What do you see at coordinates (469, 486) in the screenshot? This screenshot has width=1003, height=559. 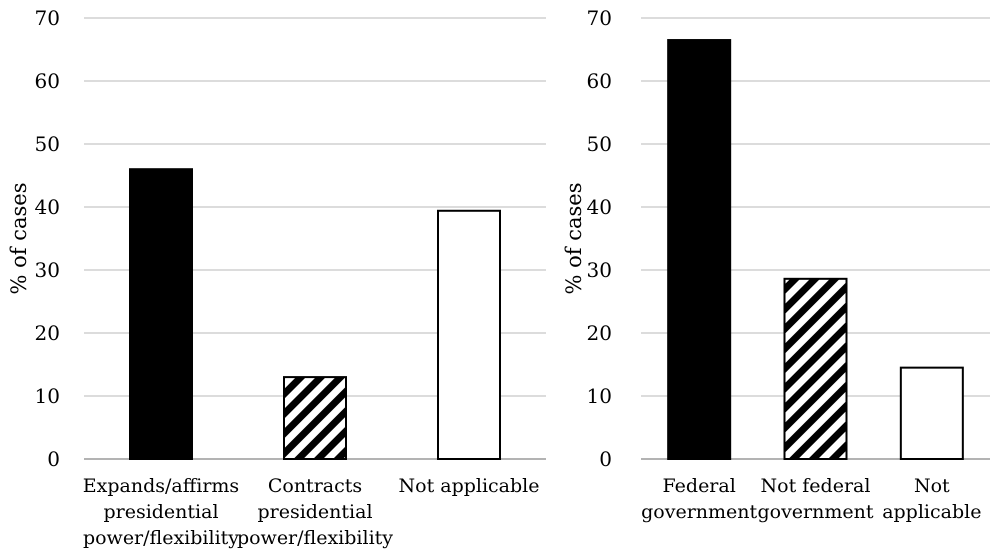 I see `category-label: Not applicable` at bounding box center [469, 486].